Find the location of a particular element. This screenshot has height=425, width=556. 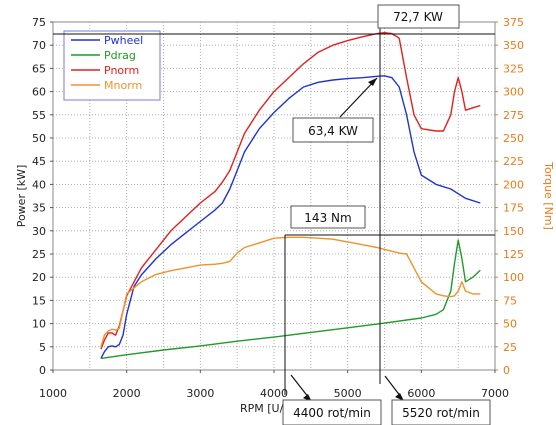

annotation-4400: 4400 rot/min is located at coordinates (332, 399).